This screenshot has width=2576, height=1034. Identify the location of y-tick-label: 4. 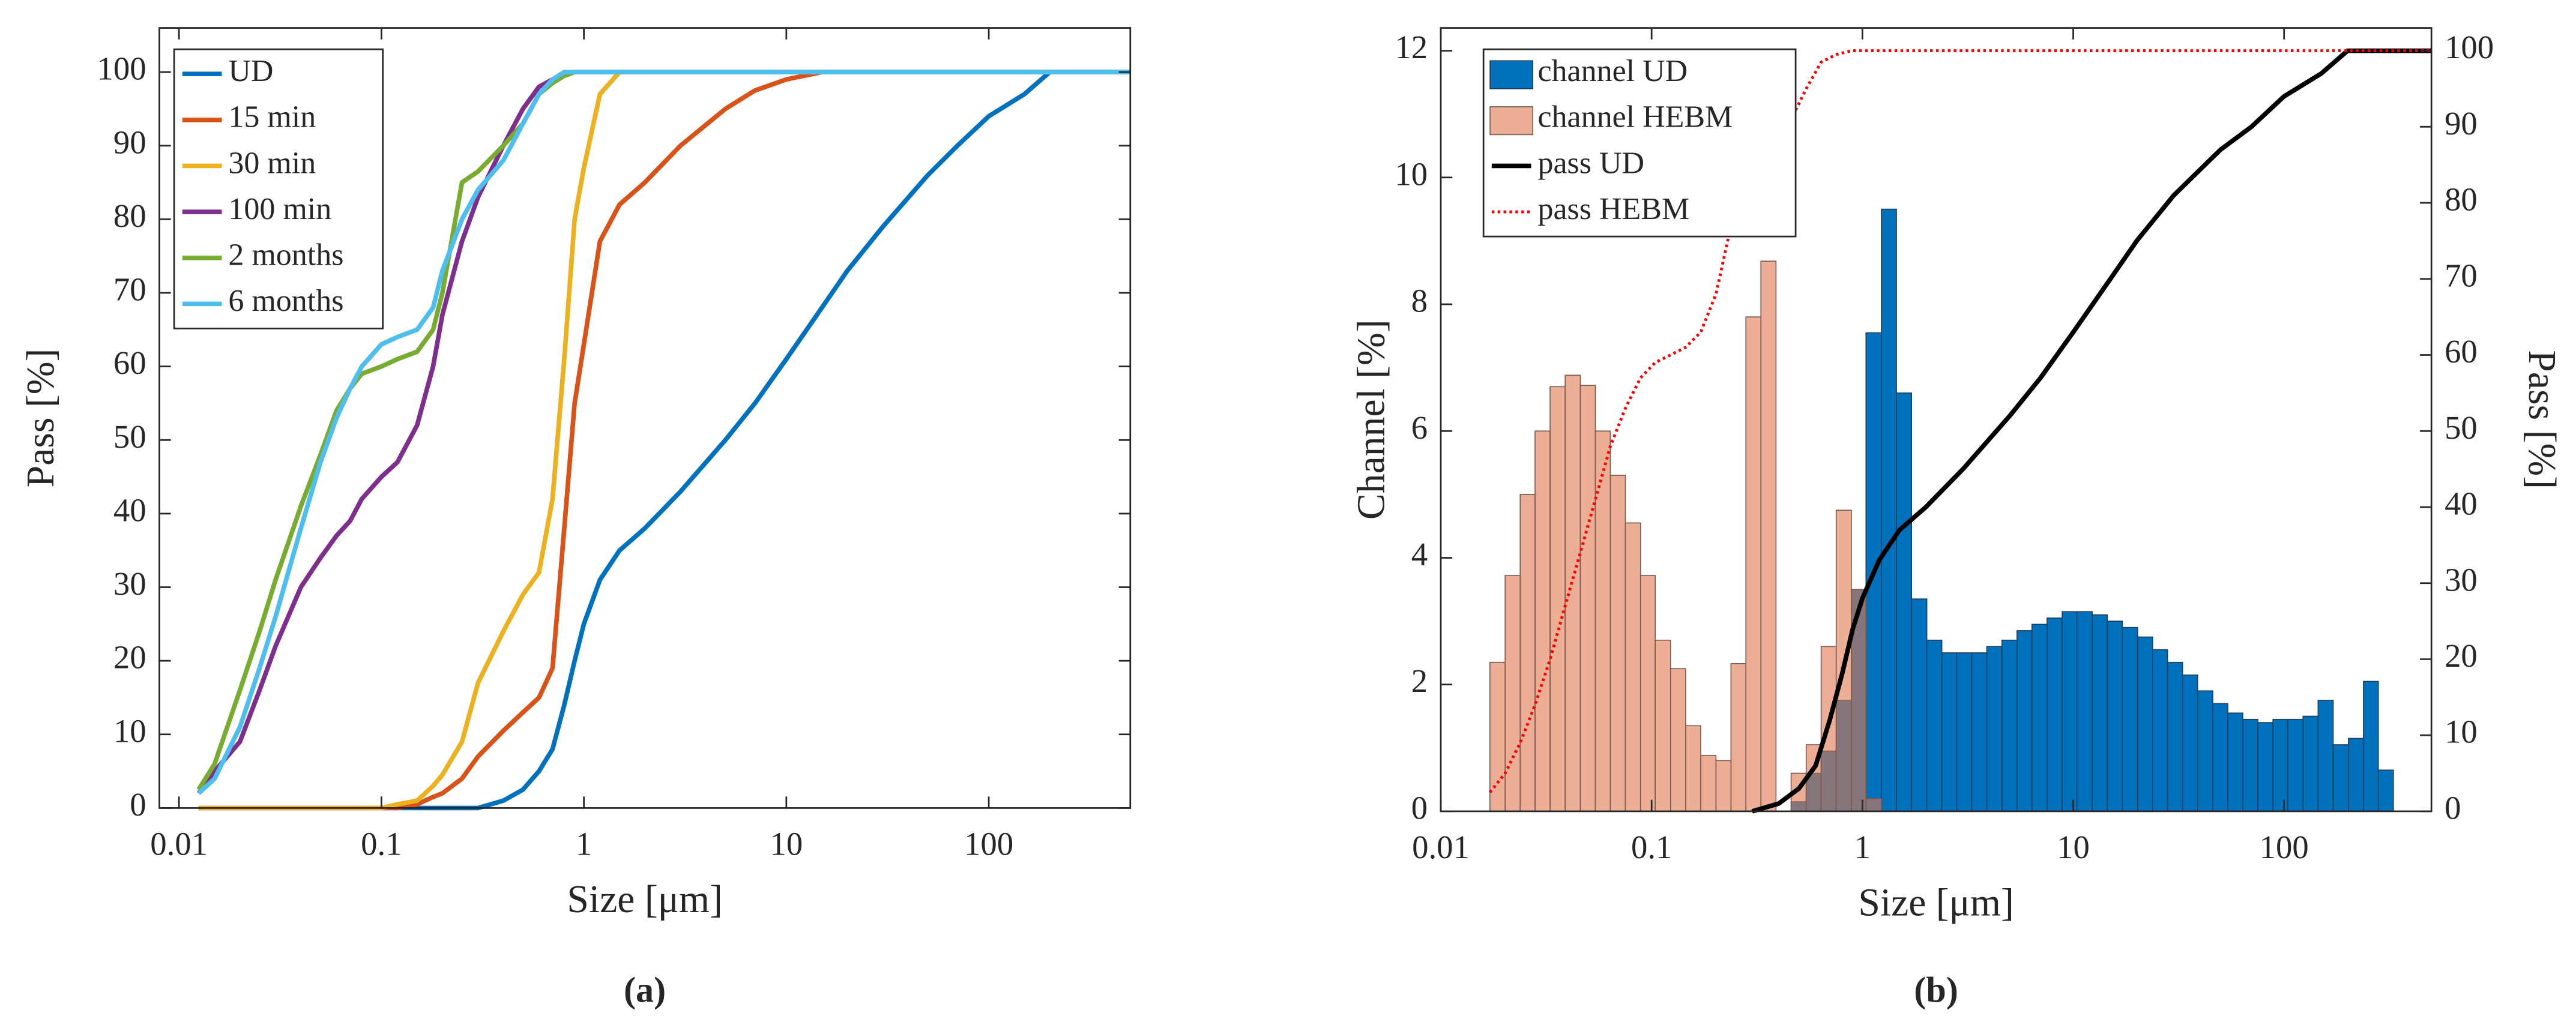
(1419, 554).